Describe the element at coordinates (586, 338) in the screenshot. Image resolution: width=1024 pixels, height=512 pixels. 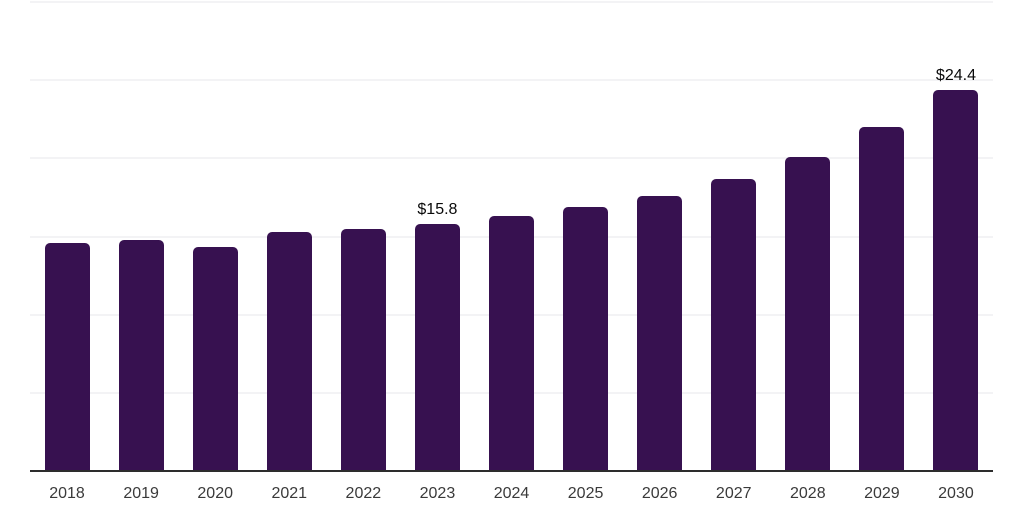
I see `bar-2025` at that location.